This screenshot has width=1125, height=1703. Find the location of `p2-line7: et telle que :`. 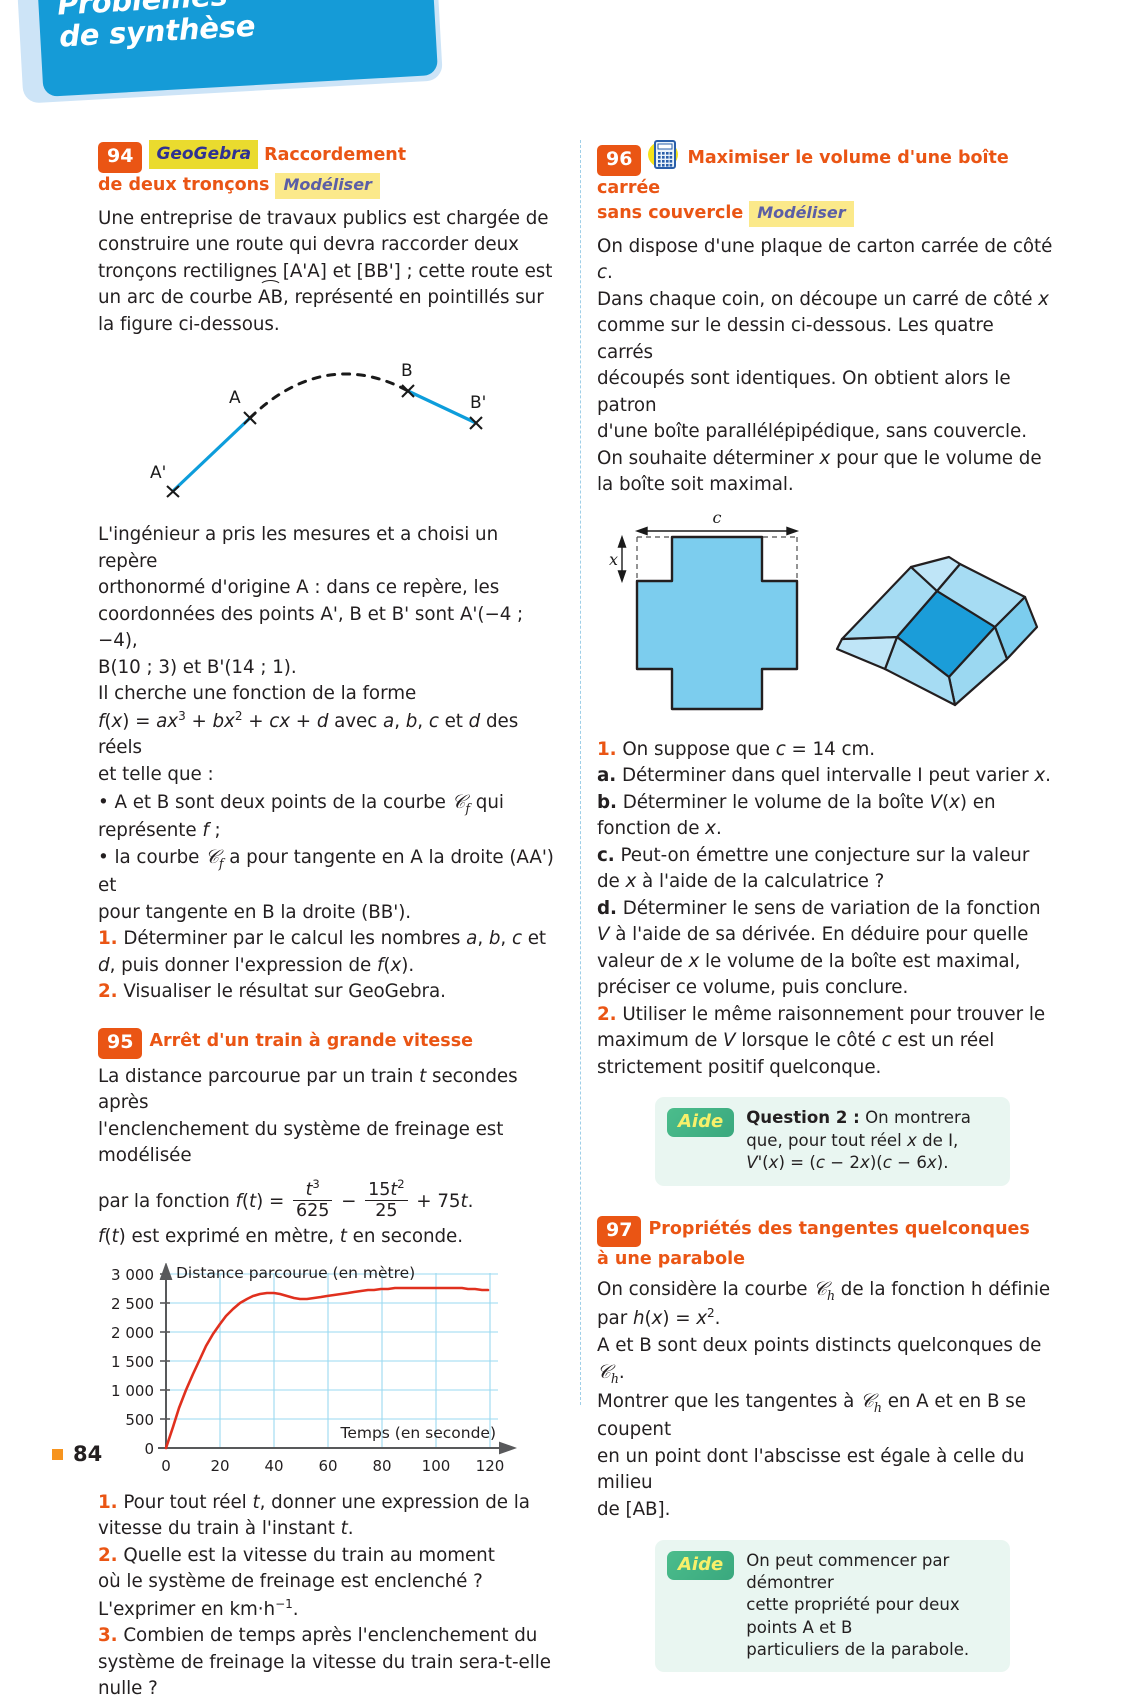

p2-line7: et telle que : is located at coordinates (156, 774).